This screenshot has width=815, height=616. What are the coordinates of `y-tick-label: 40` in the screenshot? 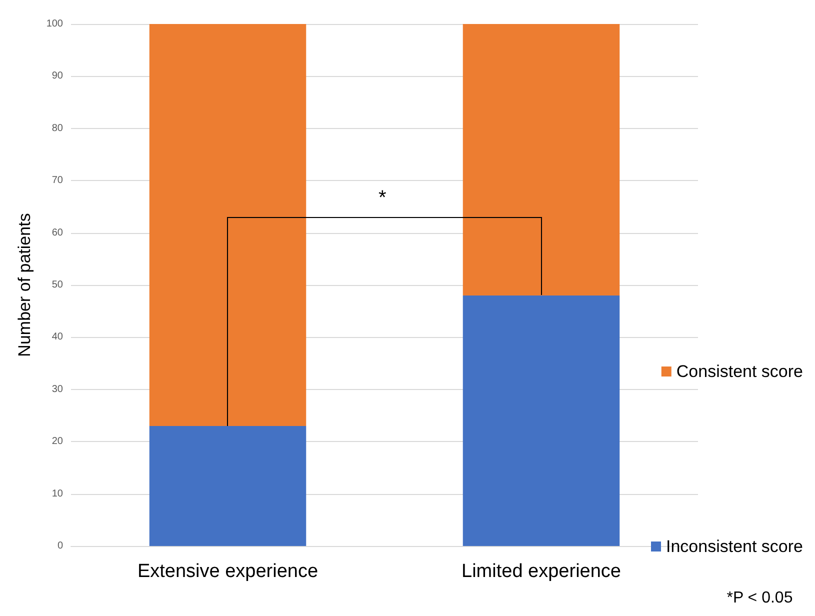 It's located at (58, 337).